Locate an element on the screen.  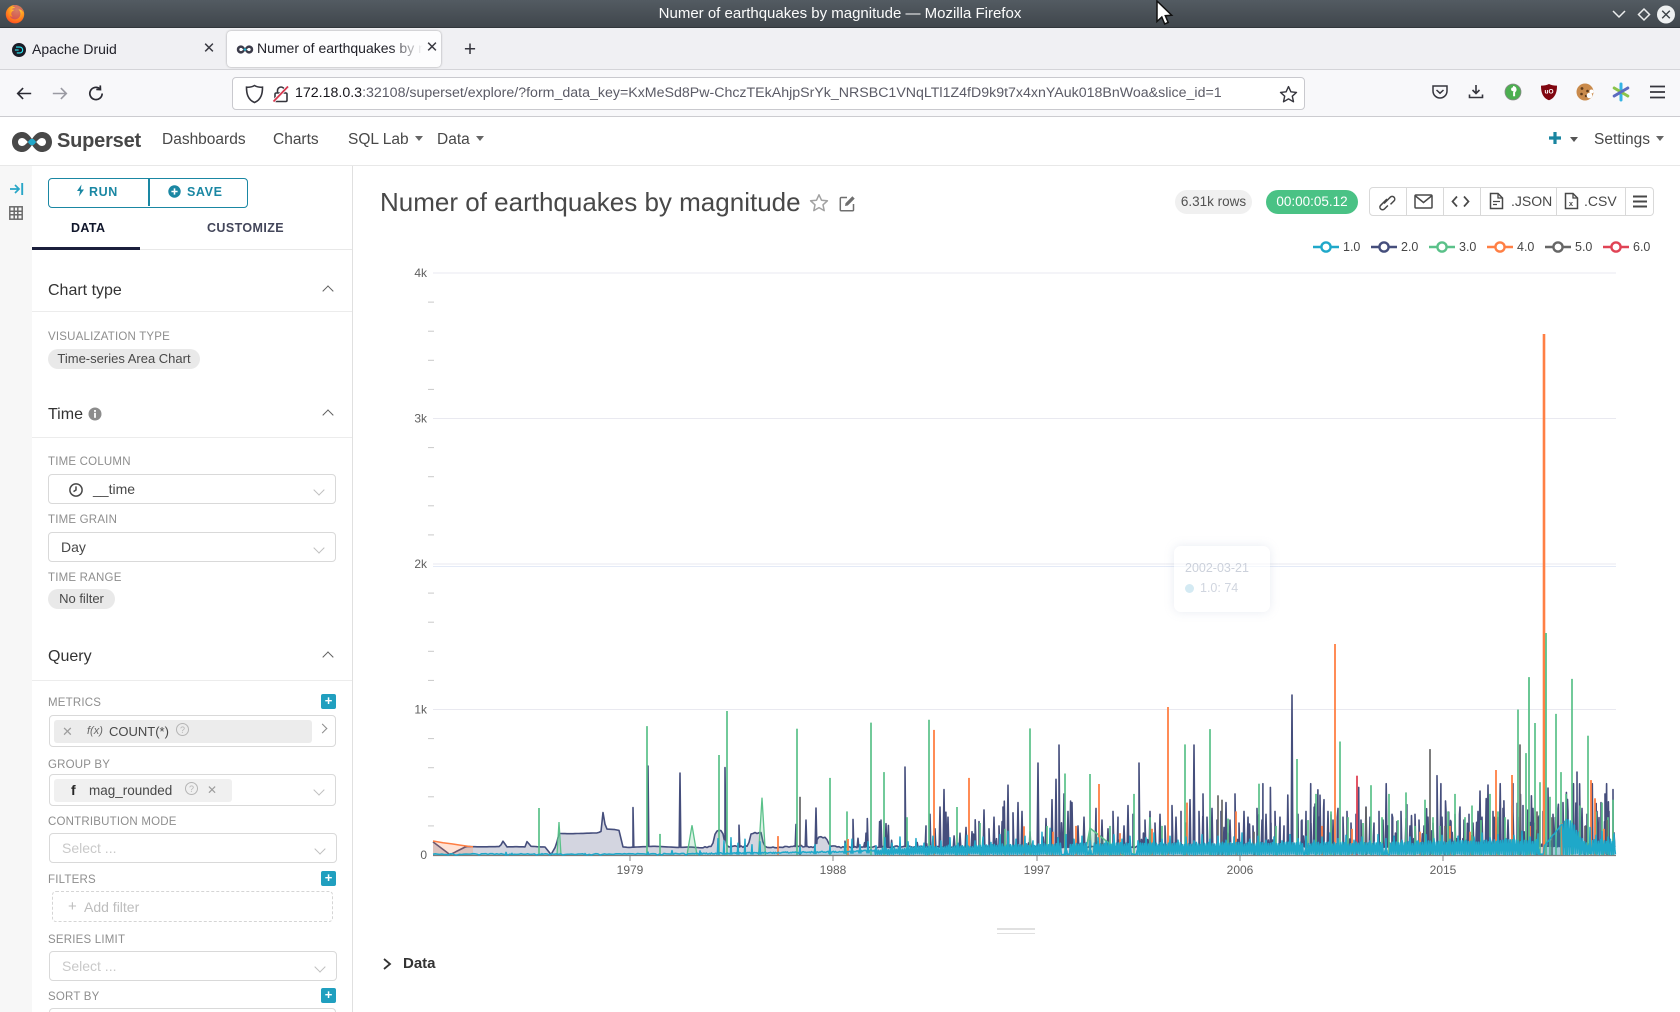
svg-text: x is located at coordinates (1571, 203).